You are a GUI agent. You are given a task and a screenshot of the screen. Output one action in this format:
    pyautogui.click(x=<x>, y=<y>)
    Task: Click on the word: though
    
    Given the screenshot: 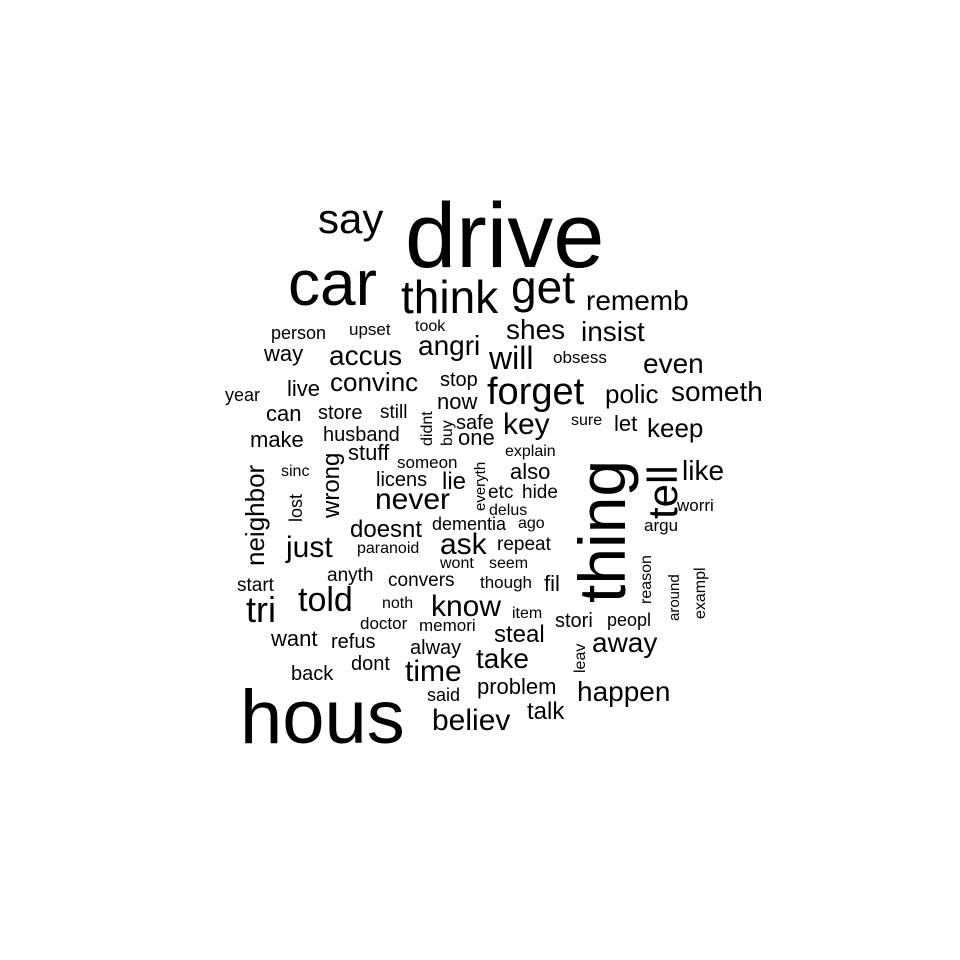 What is the action you would take?
    pyautogui.click(x=506, y=582)
    